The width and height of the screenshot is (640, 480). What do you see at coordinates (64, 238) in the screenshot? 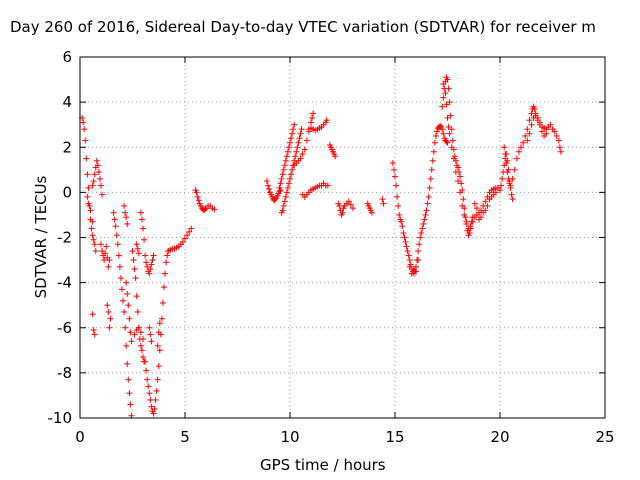
I see `y-tick-label: -2` at bounding box center [64, 238].